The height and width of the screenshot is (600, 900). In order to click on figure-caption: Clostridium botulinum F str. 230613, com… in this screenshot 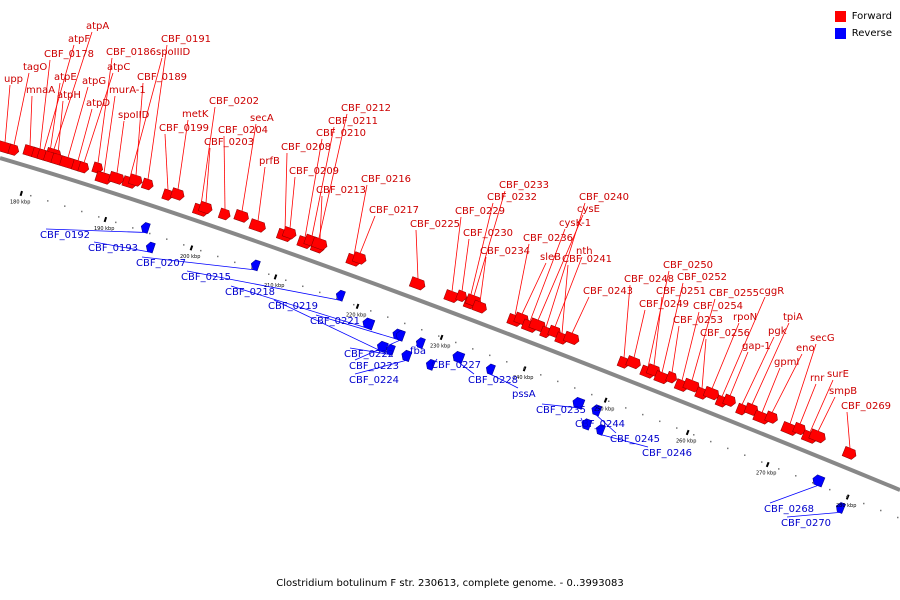, I will do `click(450, 583)`.